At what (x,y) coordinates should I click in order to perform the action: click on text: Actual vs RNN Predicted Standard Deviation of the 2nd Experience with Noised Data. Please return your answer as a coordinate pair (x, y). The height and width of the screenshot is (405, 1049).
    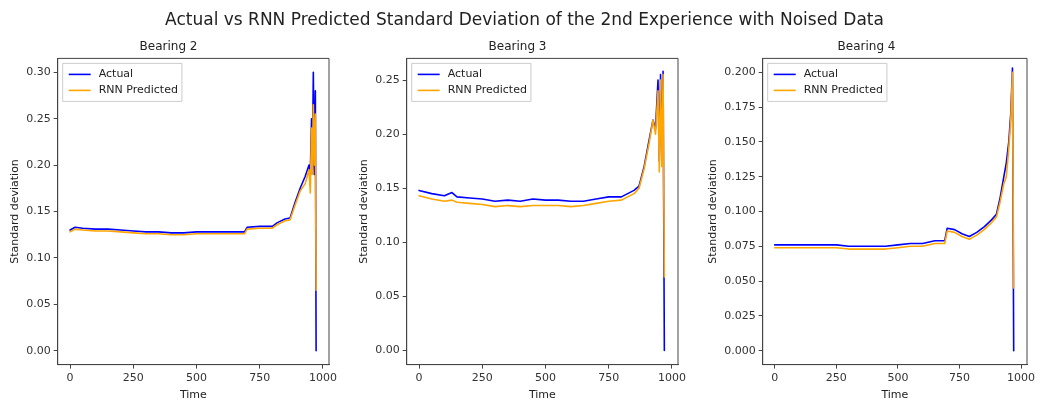
    Looking at the image, I should click on (524, 19).